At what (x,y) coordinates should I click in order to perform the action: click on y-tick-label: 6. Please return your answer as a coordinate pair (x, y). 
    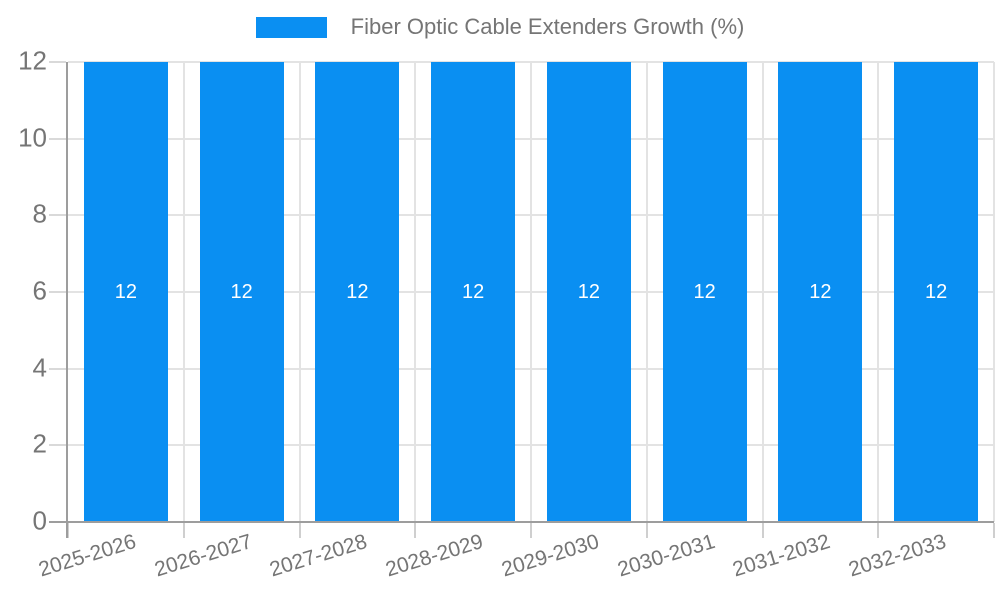
    Looking at the image, I should click on (39, 290).